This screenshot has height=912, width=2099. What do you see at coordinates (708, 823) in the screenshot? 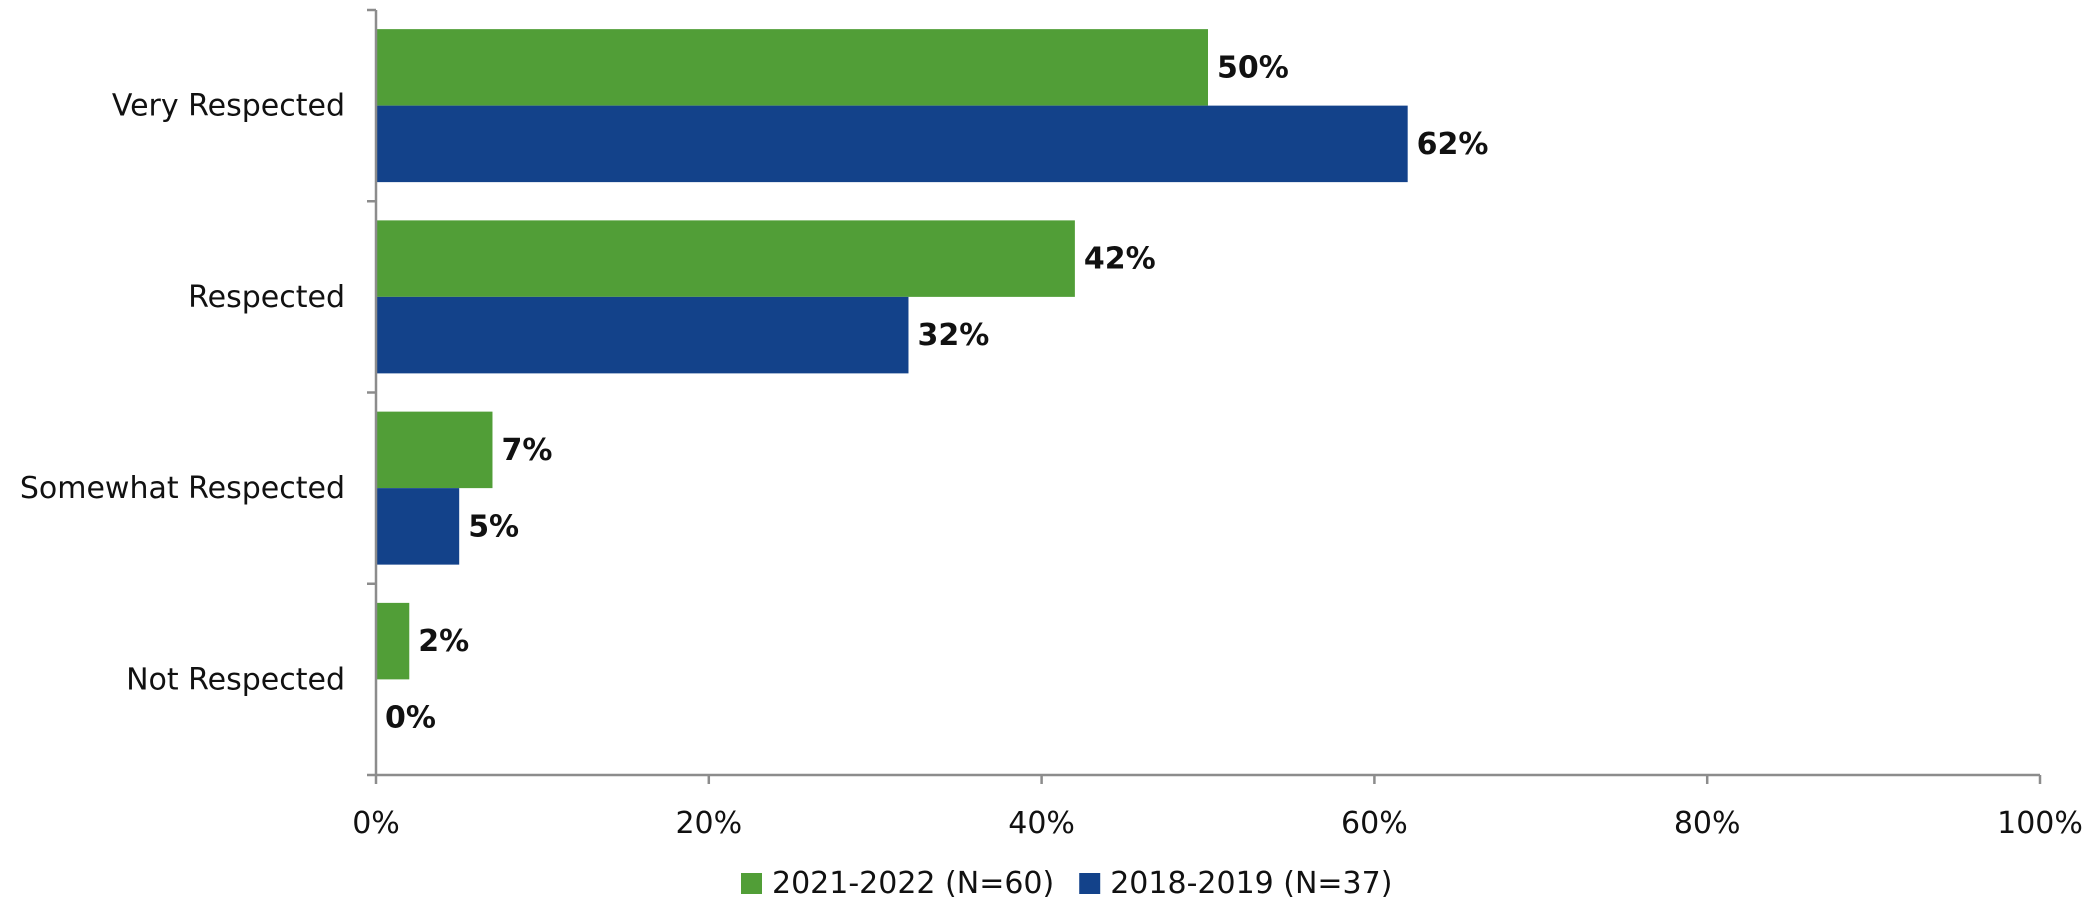
I see `x-tick-label-20: 20%` at bounding box center [708, 823].